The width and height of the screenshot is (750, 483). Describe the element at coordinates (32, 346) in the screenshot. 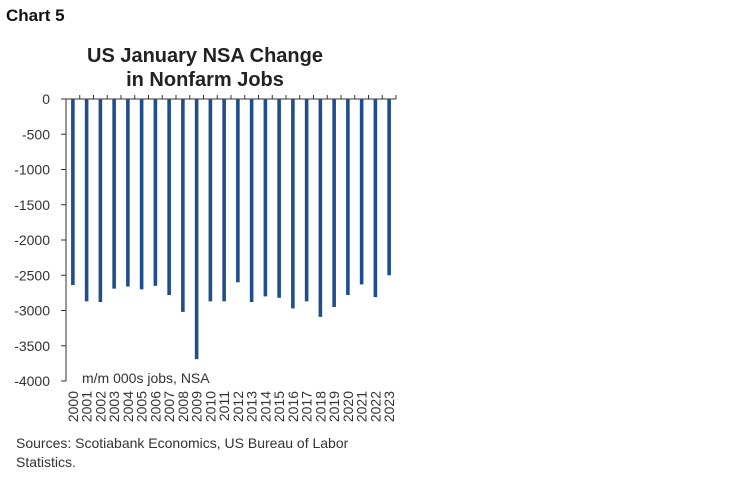

I see `y-tick-label: -3500` at that location.